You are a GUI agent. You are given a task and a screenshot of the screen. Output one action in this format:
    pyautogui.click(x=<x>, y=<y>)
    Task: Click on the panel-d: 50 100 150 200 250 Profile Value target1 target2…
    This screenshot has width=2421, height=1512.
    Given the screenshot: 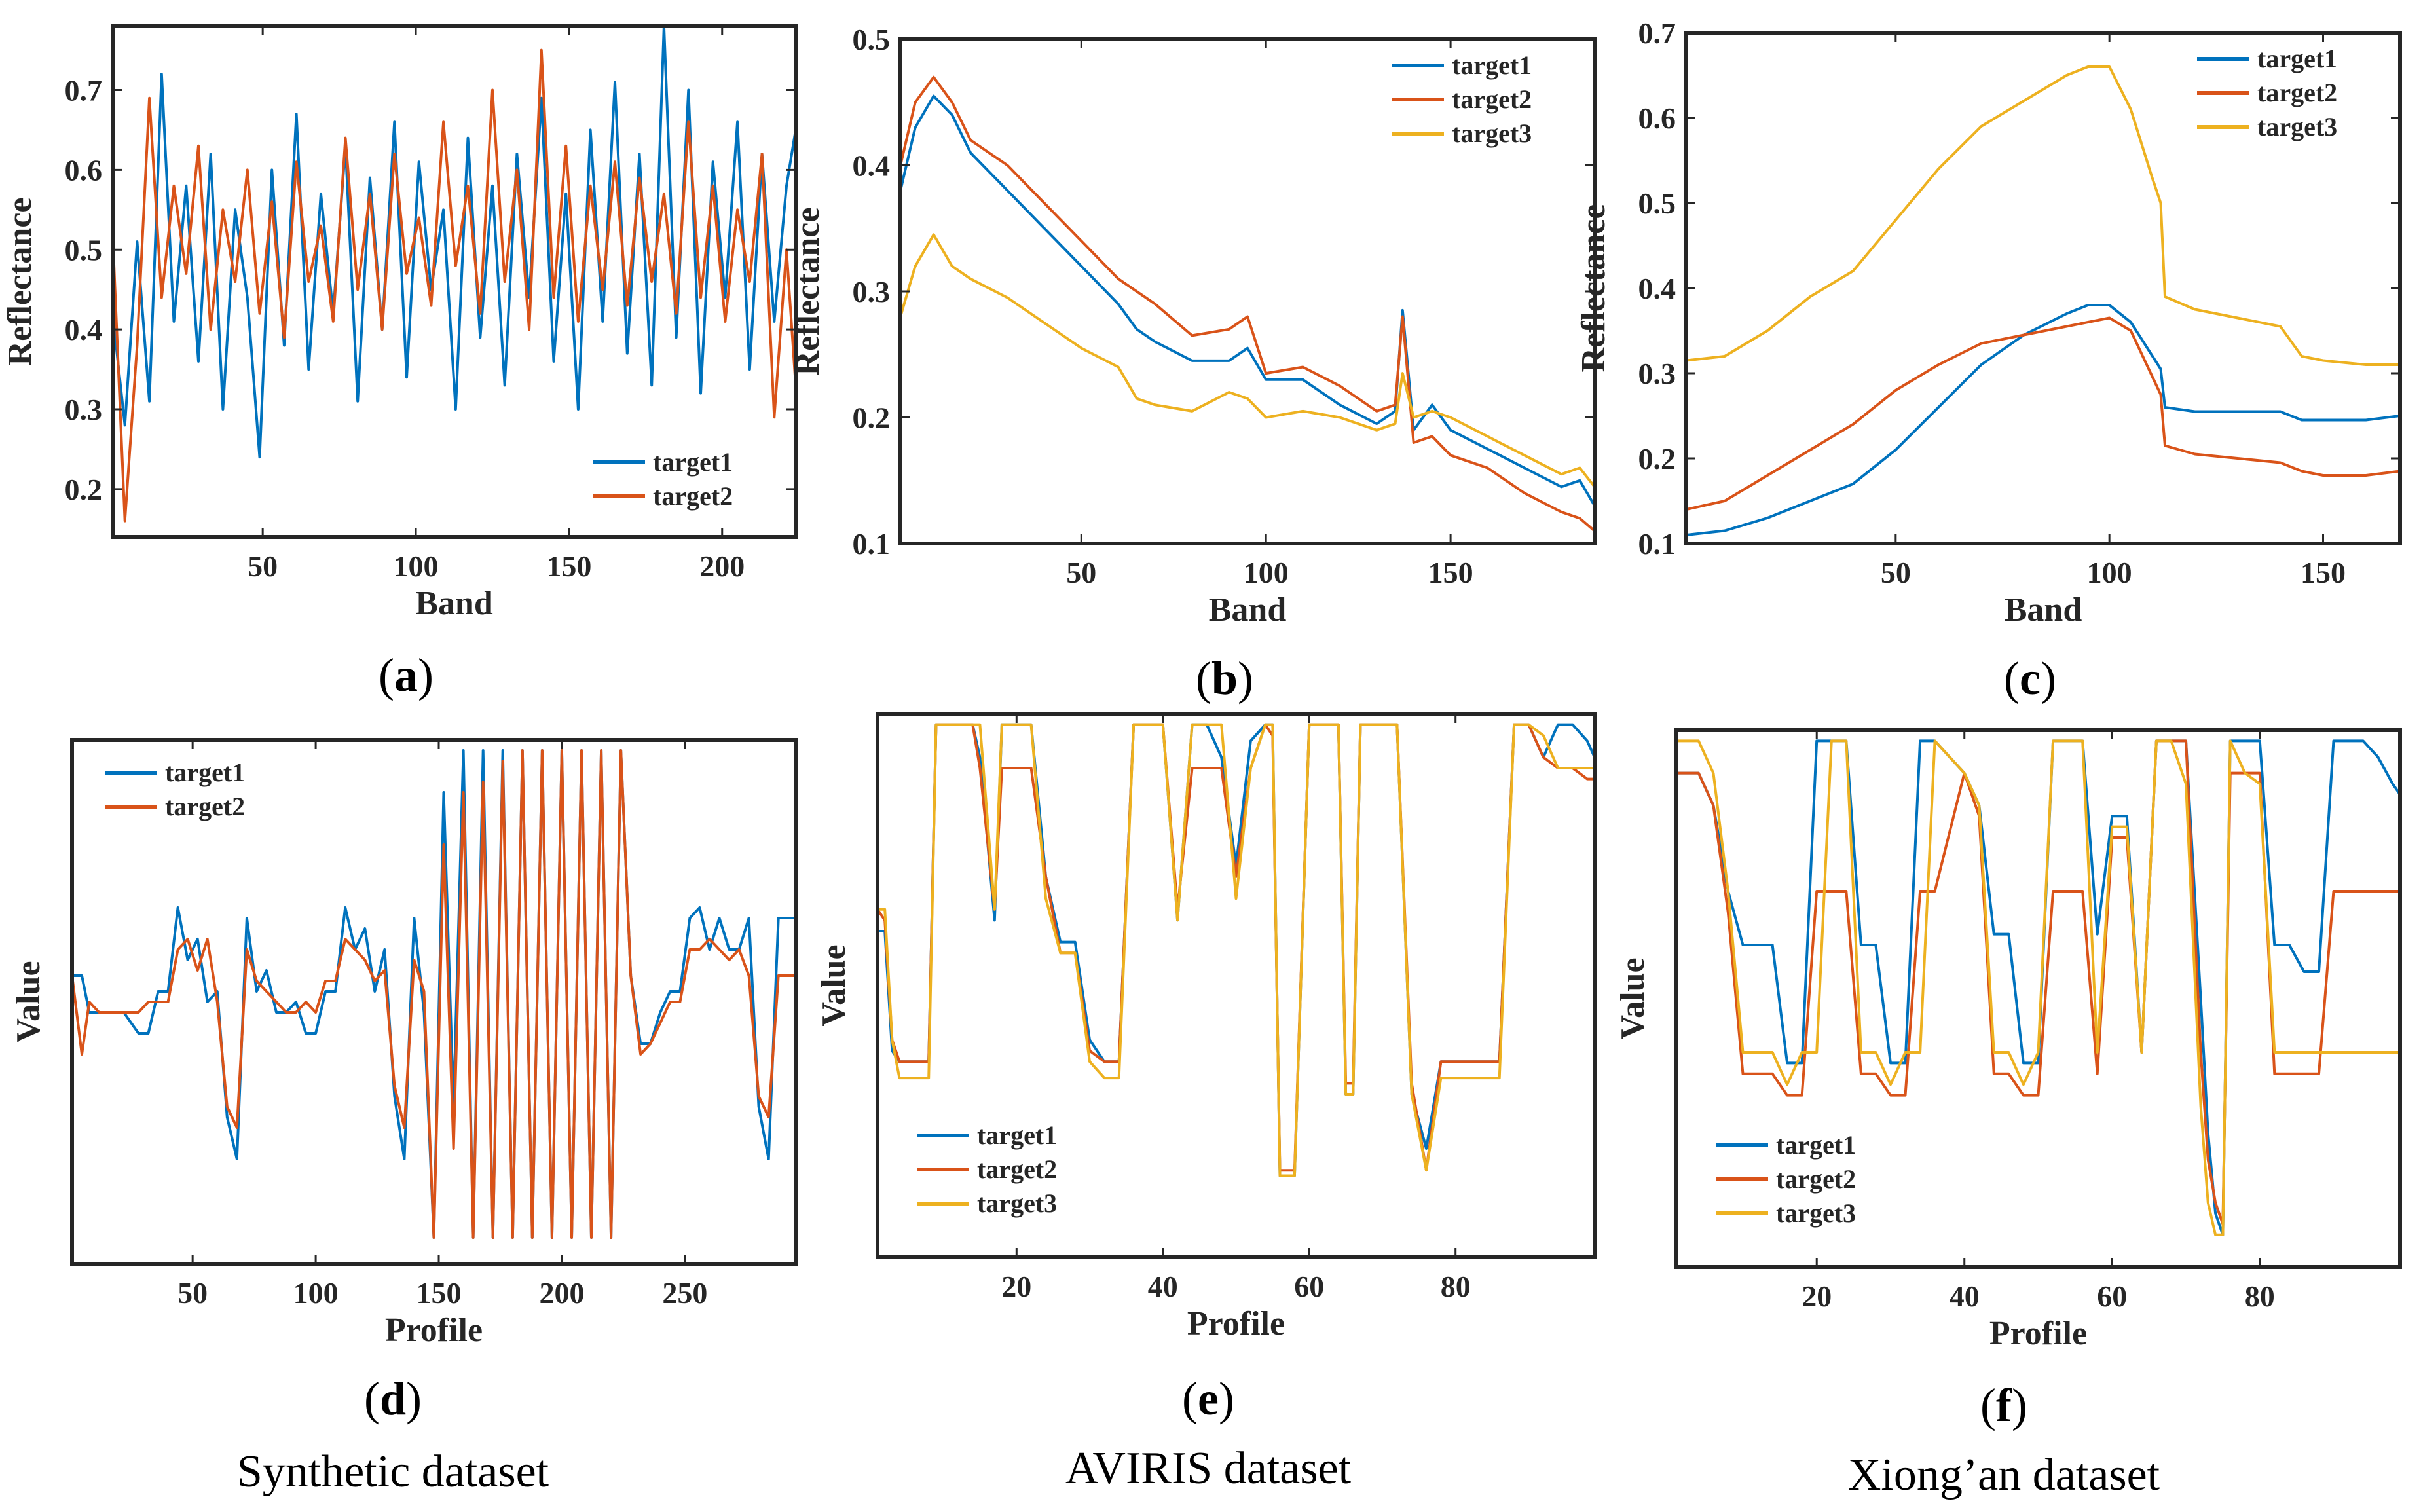 What is the action you would take?
    pyautogui.click(x=404, y=1081)
    